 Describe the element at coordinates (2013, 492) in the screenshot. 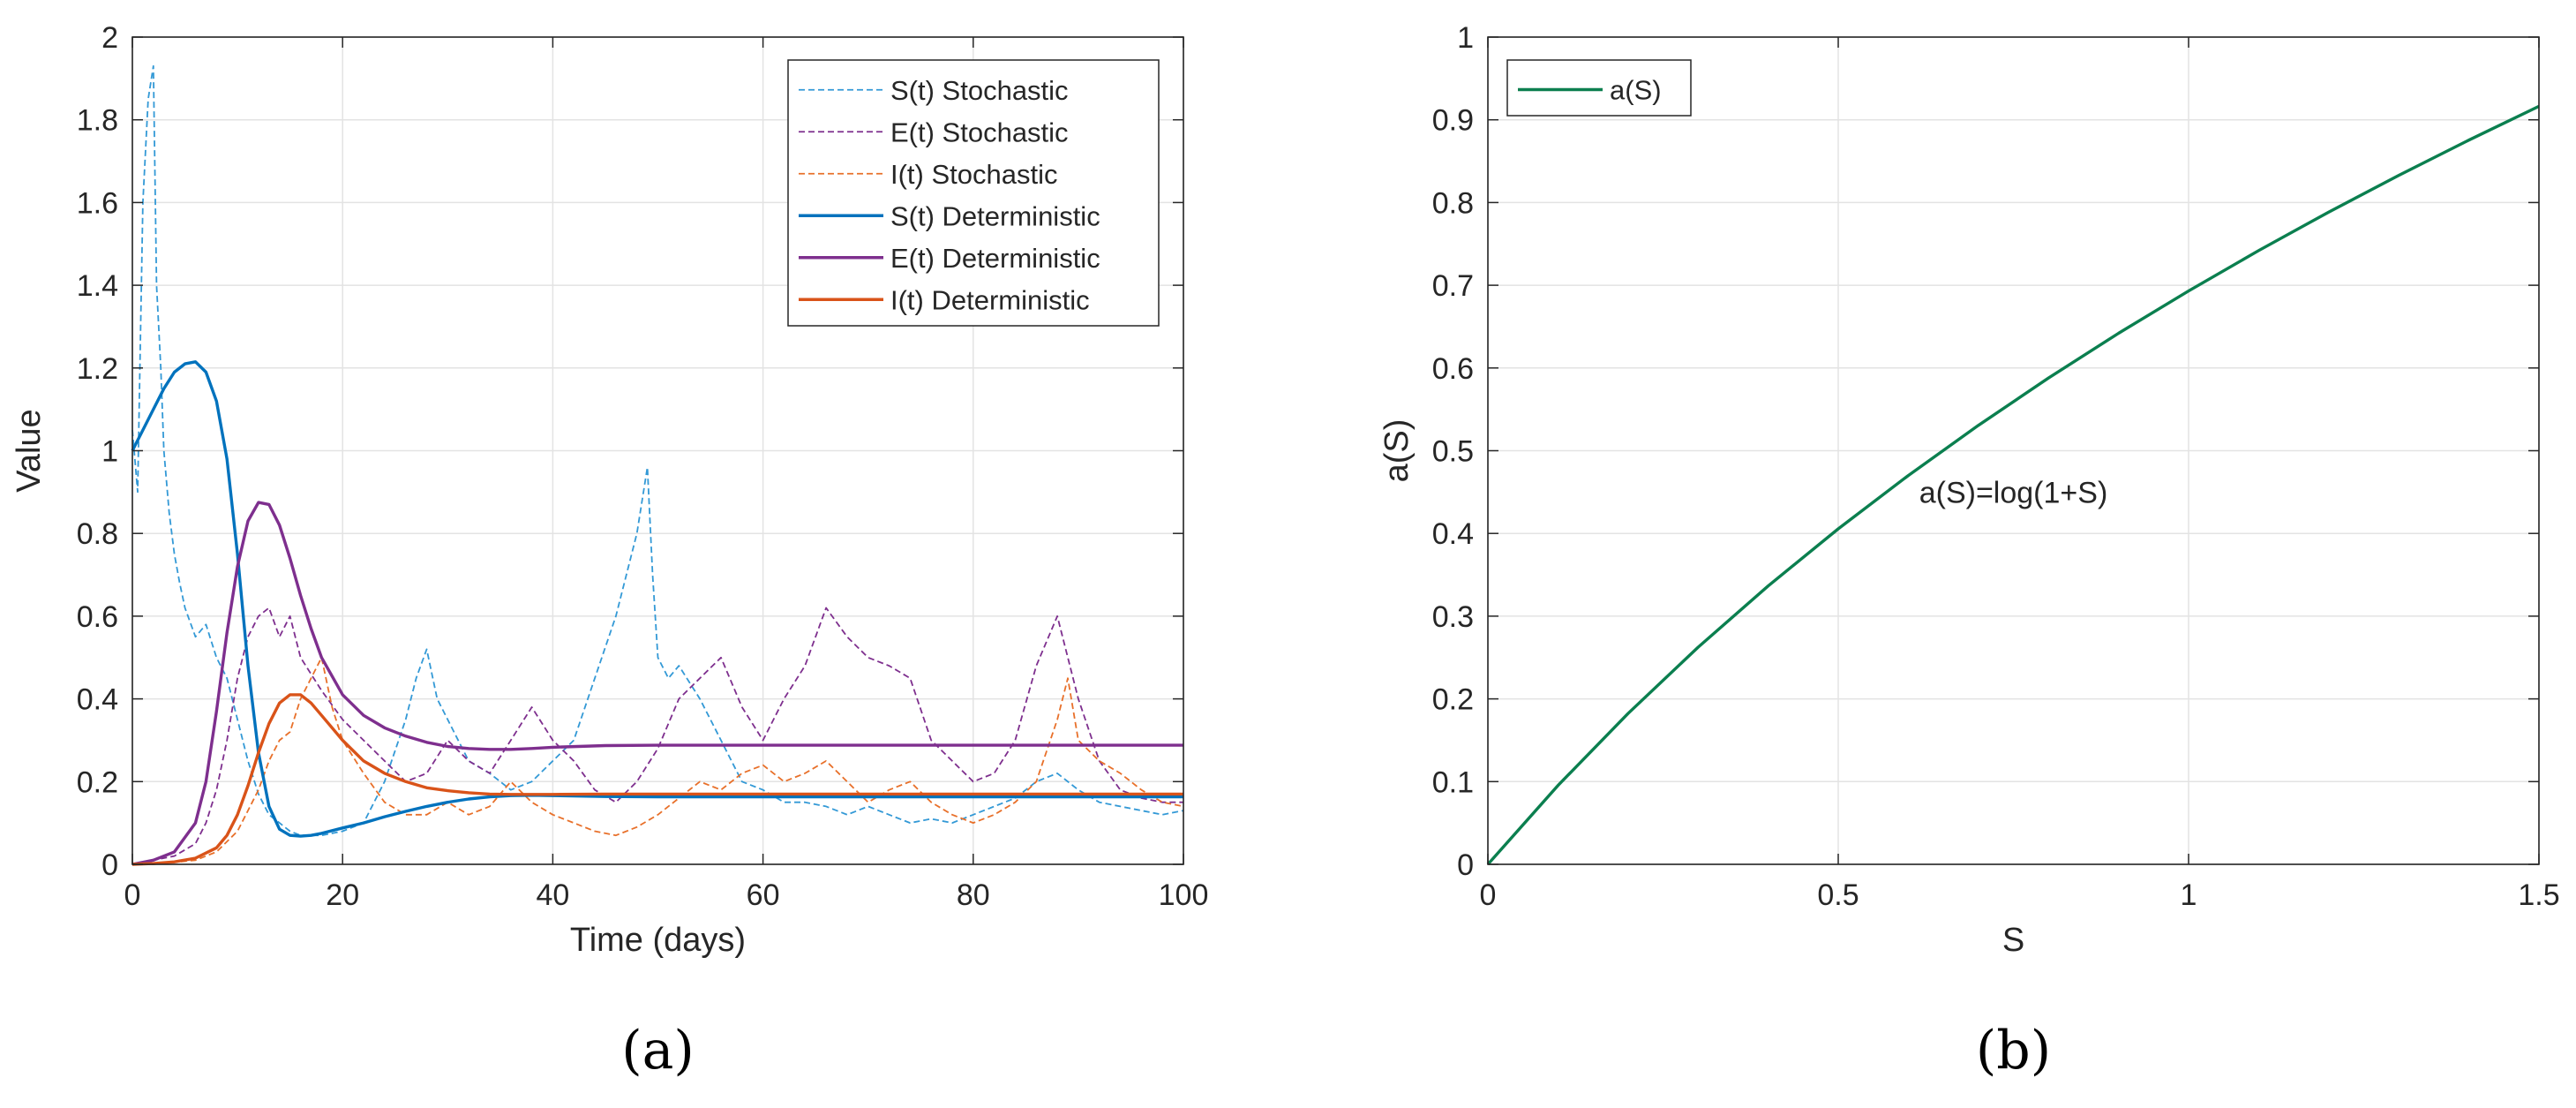

I see `annotation-text: a(S)=log(1+S)` at that location.